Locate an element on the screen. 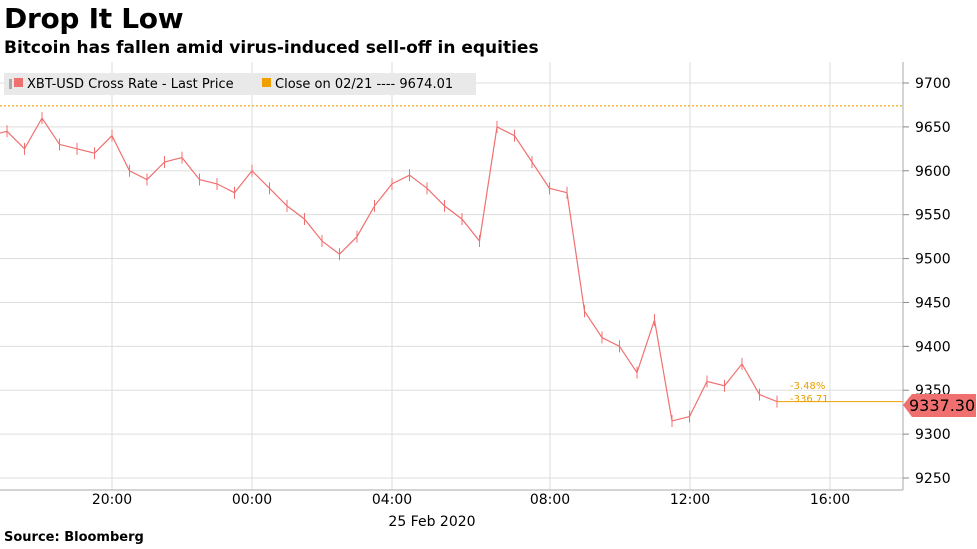  legend-handle-icon is located at coordinates (10, 84).